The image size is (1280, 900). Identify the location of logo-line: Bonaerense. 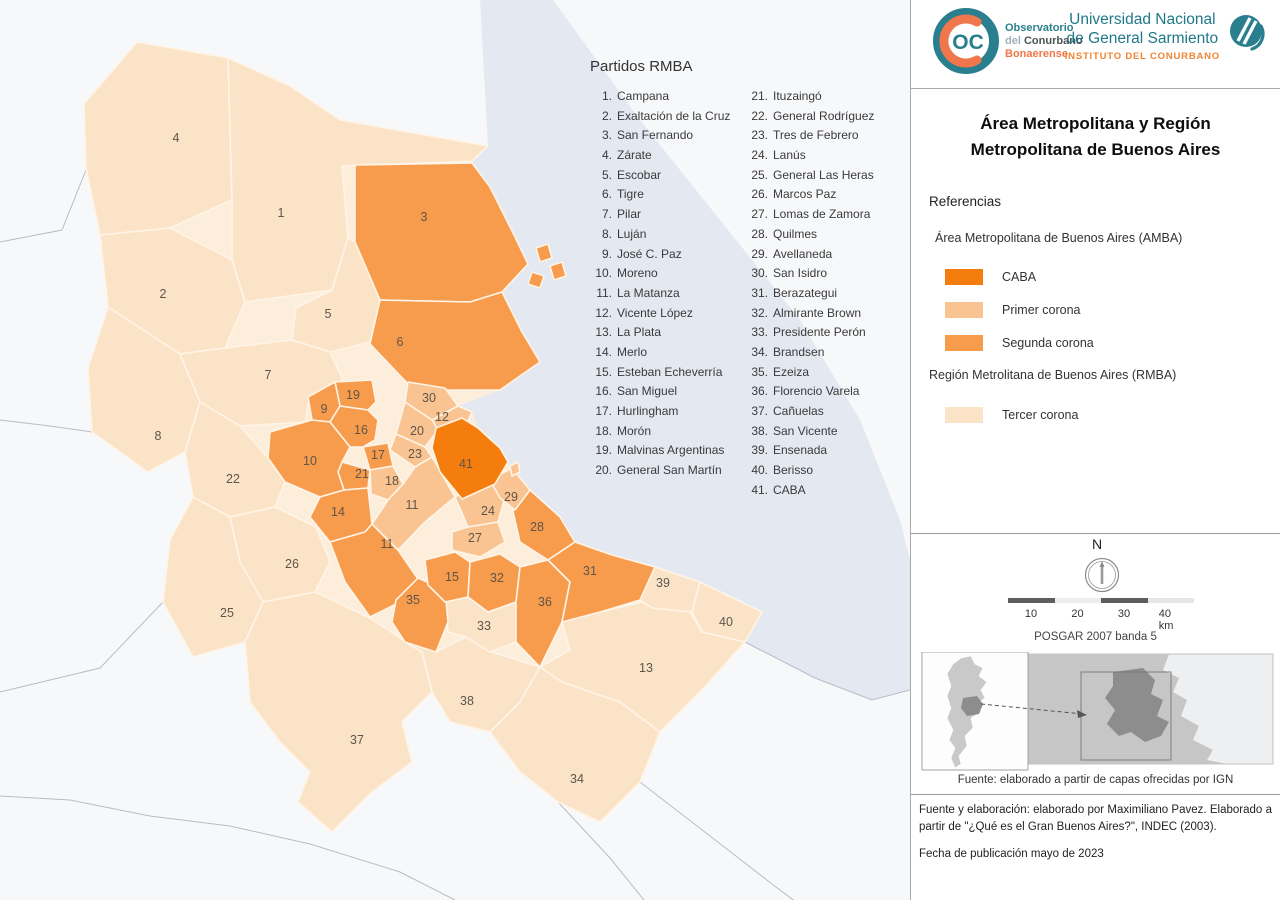
(1036, 54).